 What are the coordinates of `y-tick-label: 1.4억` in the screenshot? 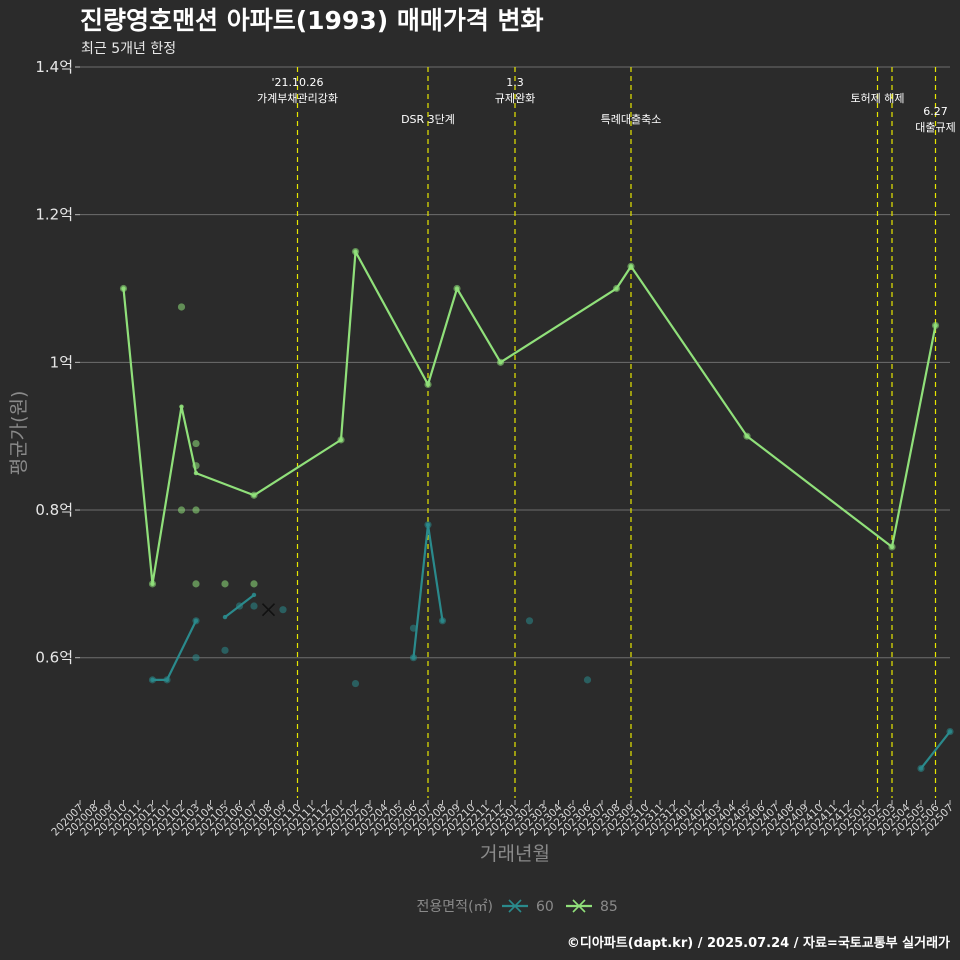 It's located at (54, 67).